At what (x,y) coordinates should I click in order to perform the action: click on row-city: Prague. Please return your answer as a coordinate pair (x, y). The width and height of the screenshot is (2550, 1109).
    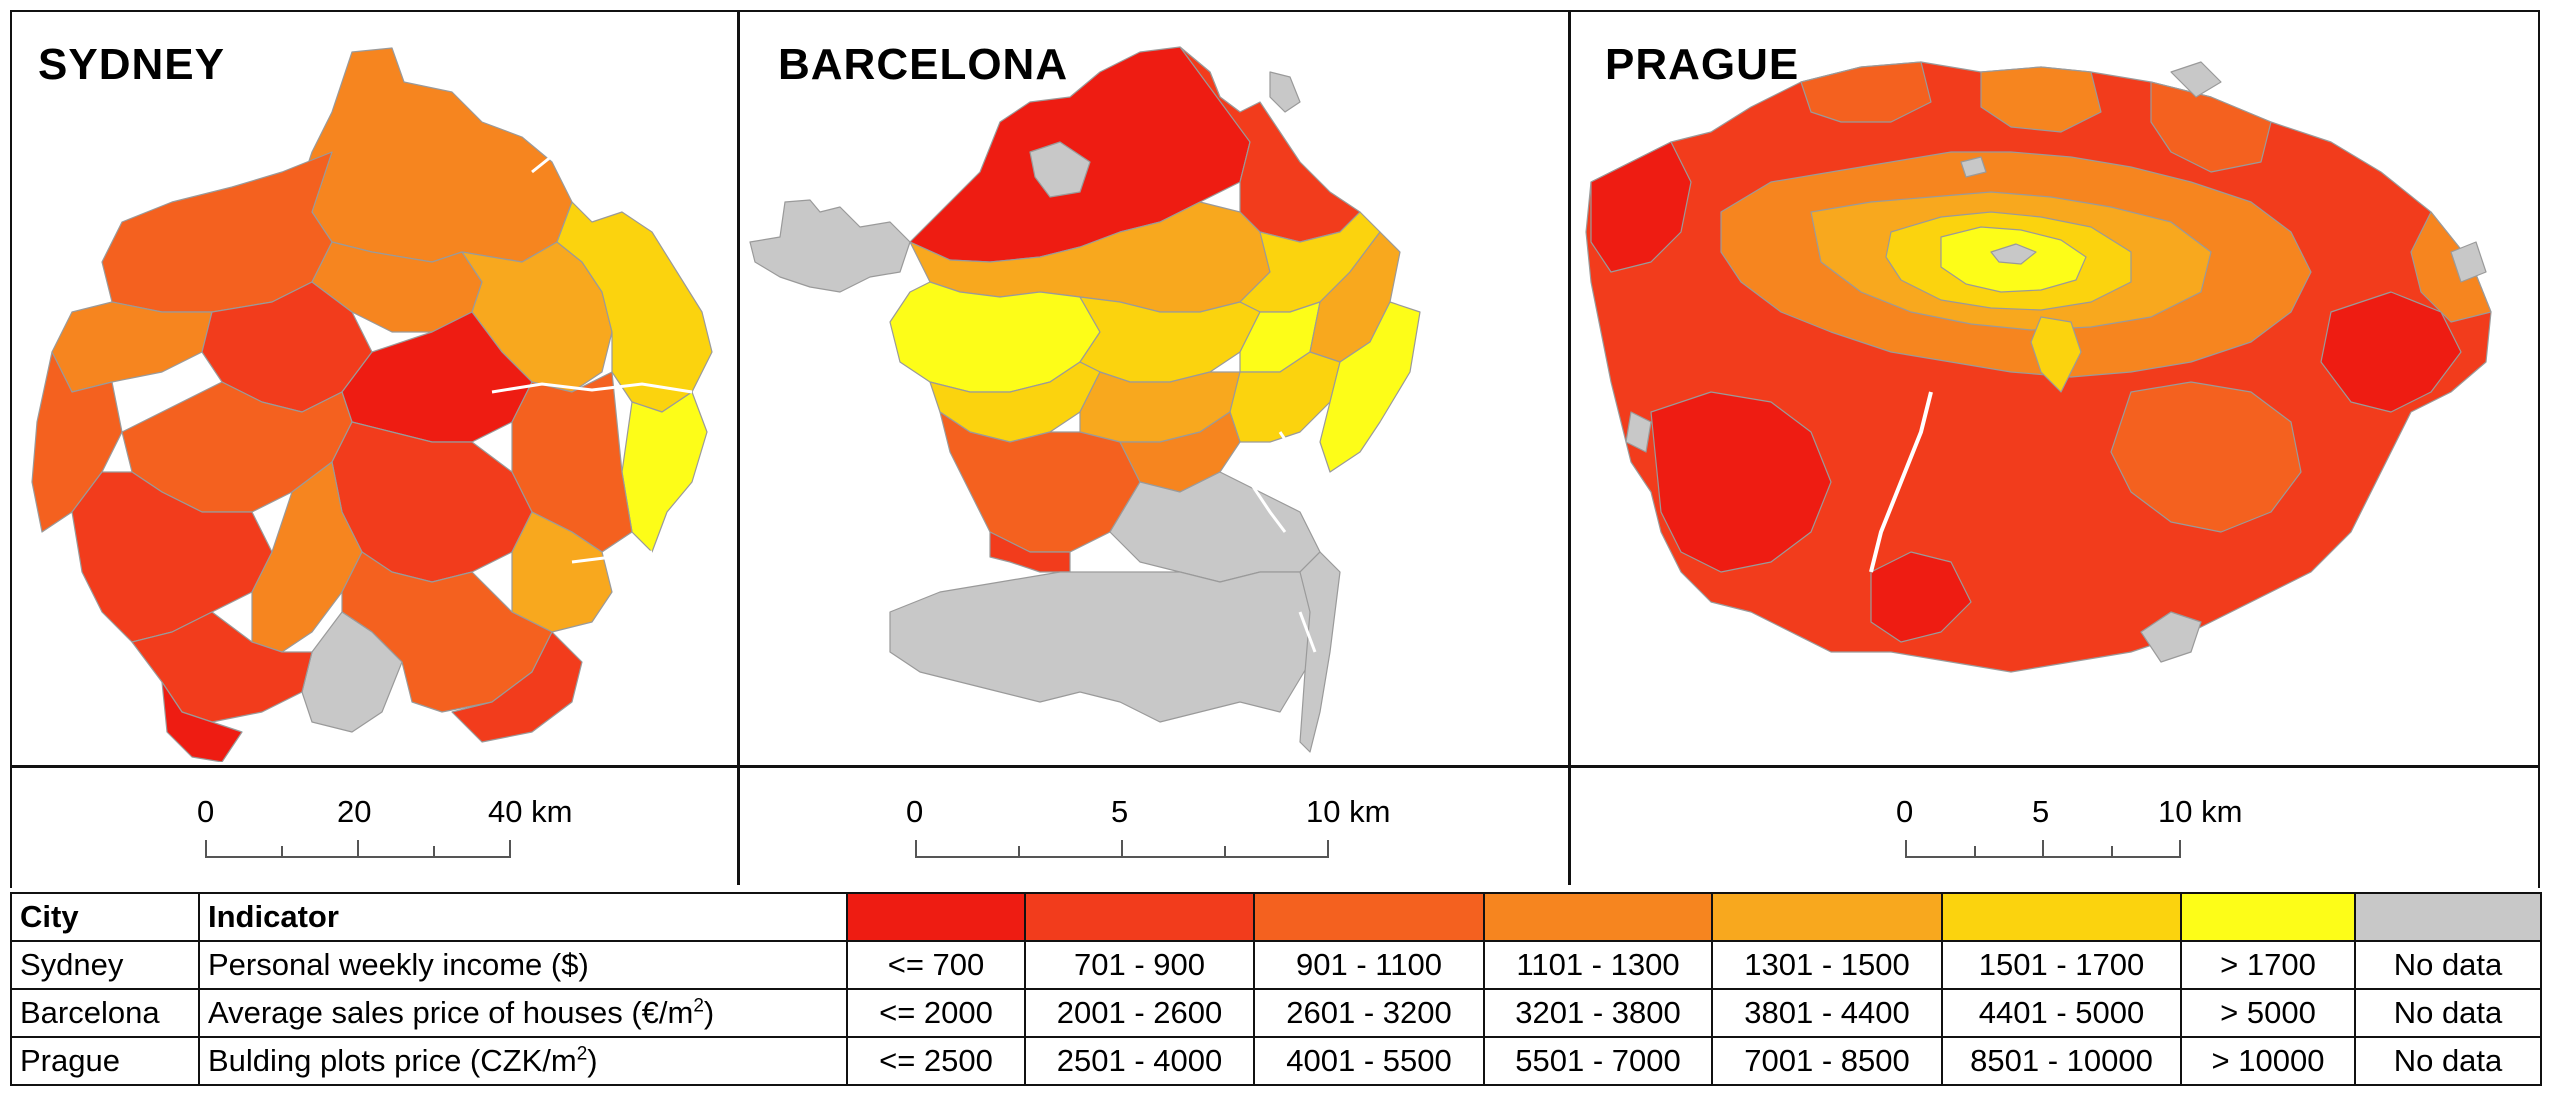
    Looking at the image, I should click on (105, 1061).